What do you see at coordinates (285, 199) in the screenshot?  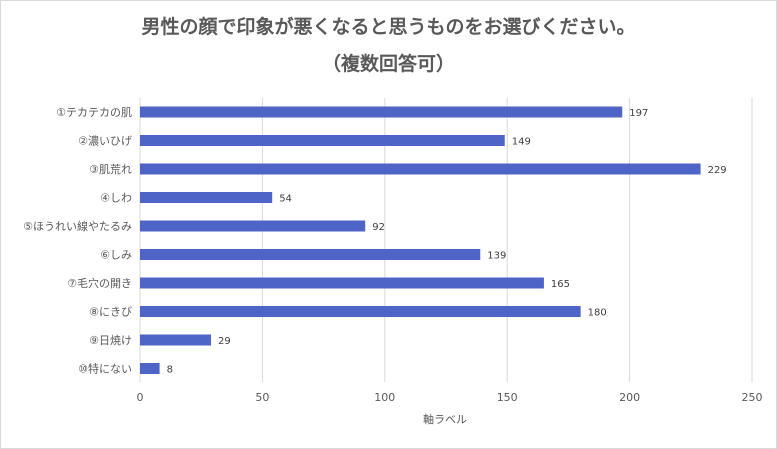 I see `data-label: 54` at bounding box center [285, 199].